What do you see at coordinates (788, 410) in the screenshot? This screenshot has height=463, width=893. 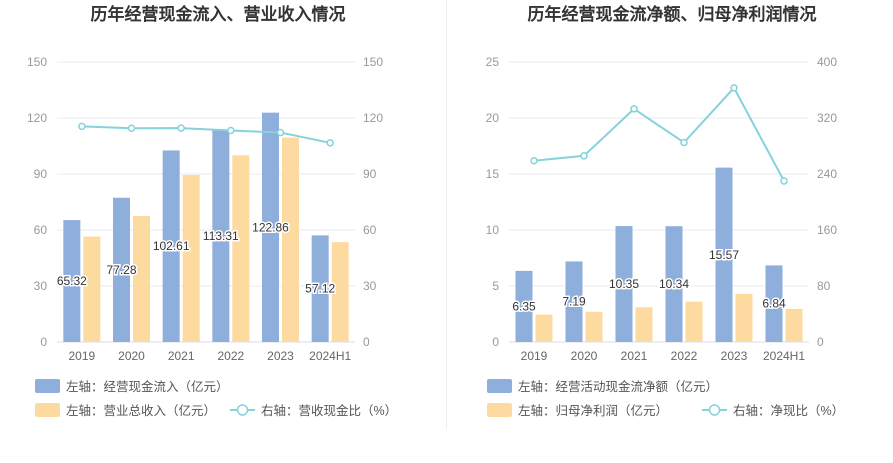 I see `legend-label: 右轴：净现比（%）` at bounding box center [788, 410].